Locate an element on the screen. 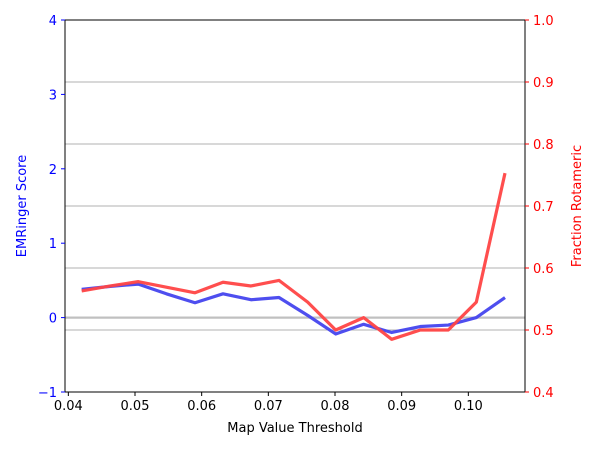 Image resolution: width=600 pixels, height=450 pixels. left-y-tick-label: 2 is located at coordinates (53, 170).